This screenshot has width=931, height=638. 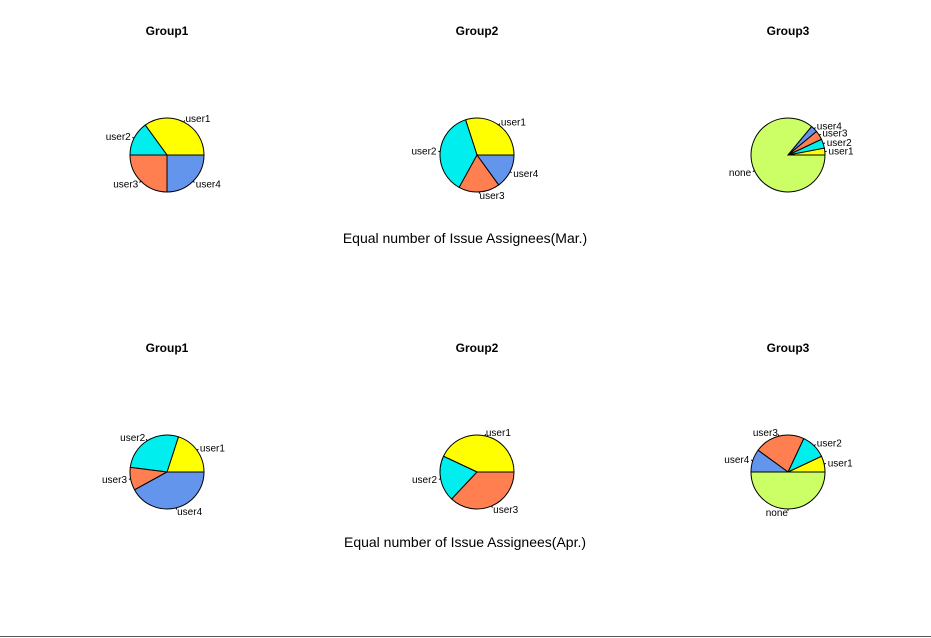 I want to click on pie-title-group3-apr: Group3, so click(x=788, y=348).